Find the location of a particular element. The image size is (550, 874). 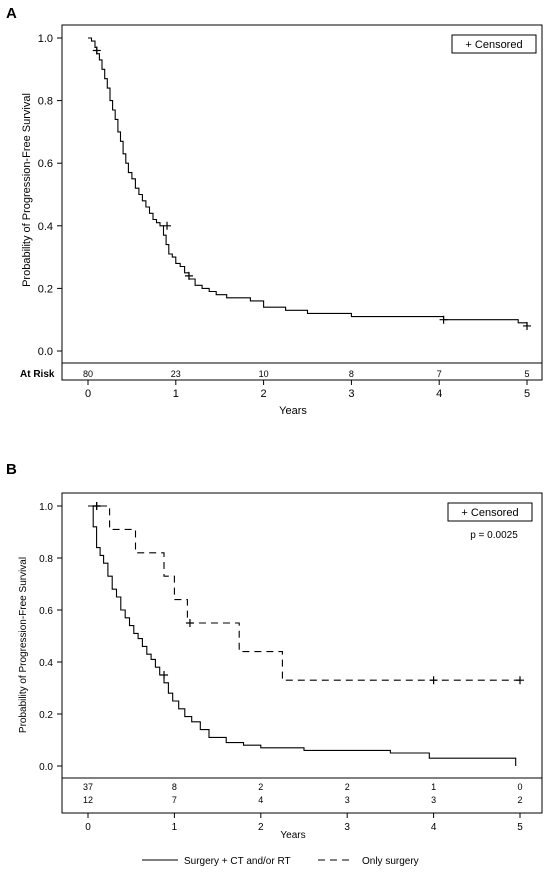

legend-label-a: + Censored is located at coordinates (493, 45).